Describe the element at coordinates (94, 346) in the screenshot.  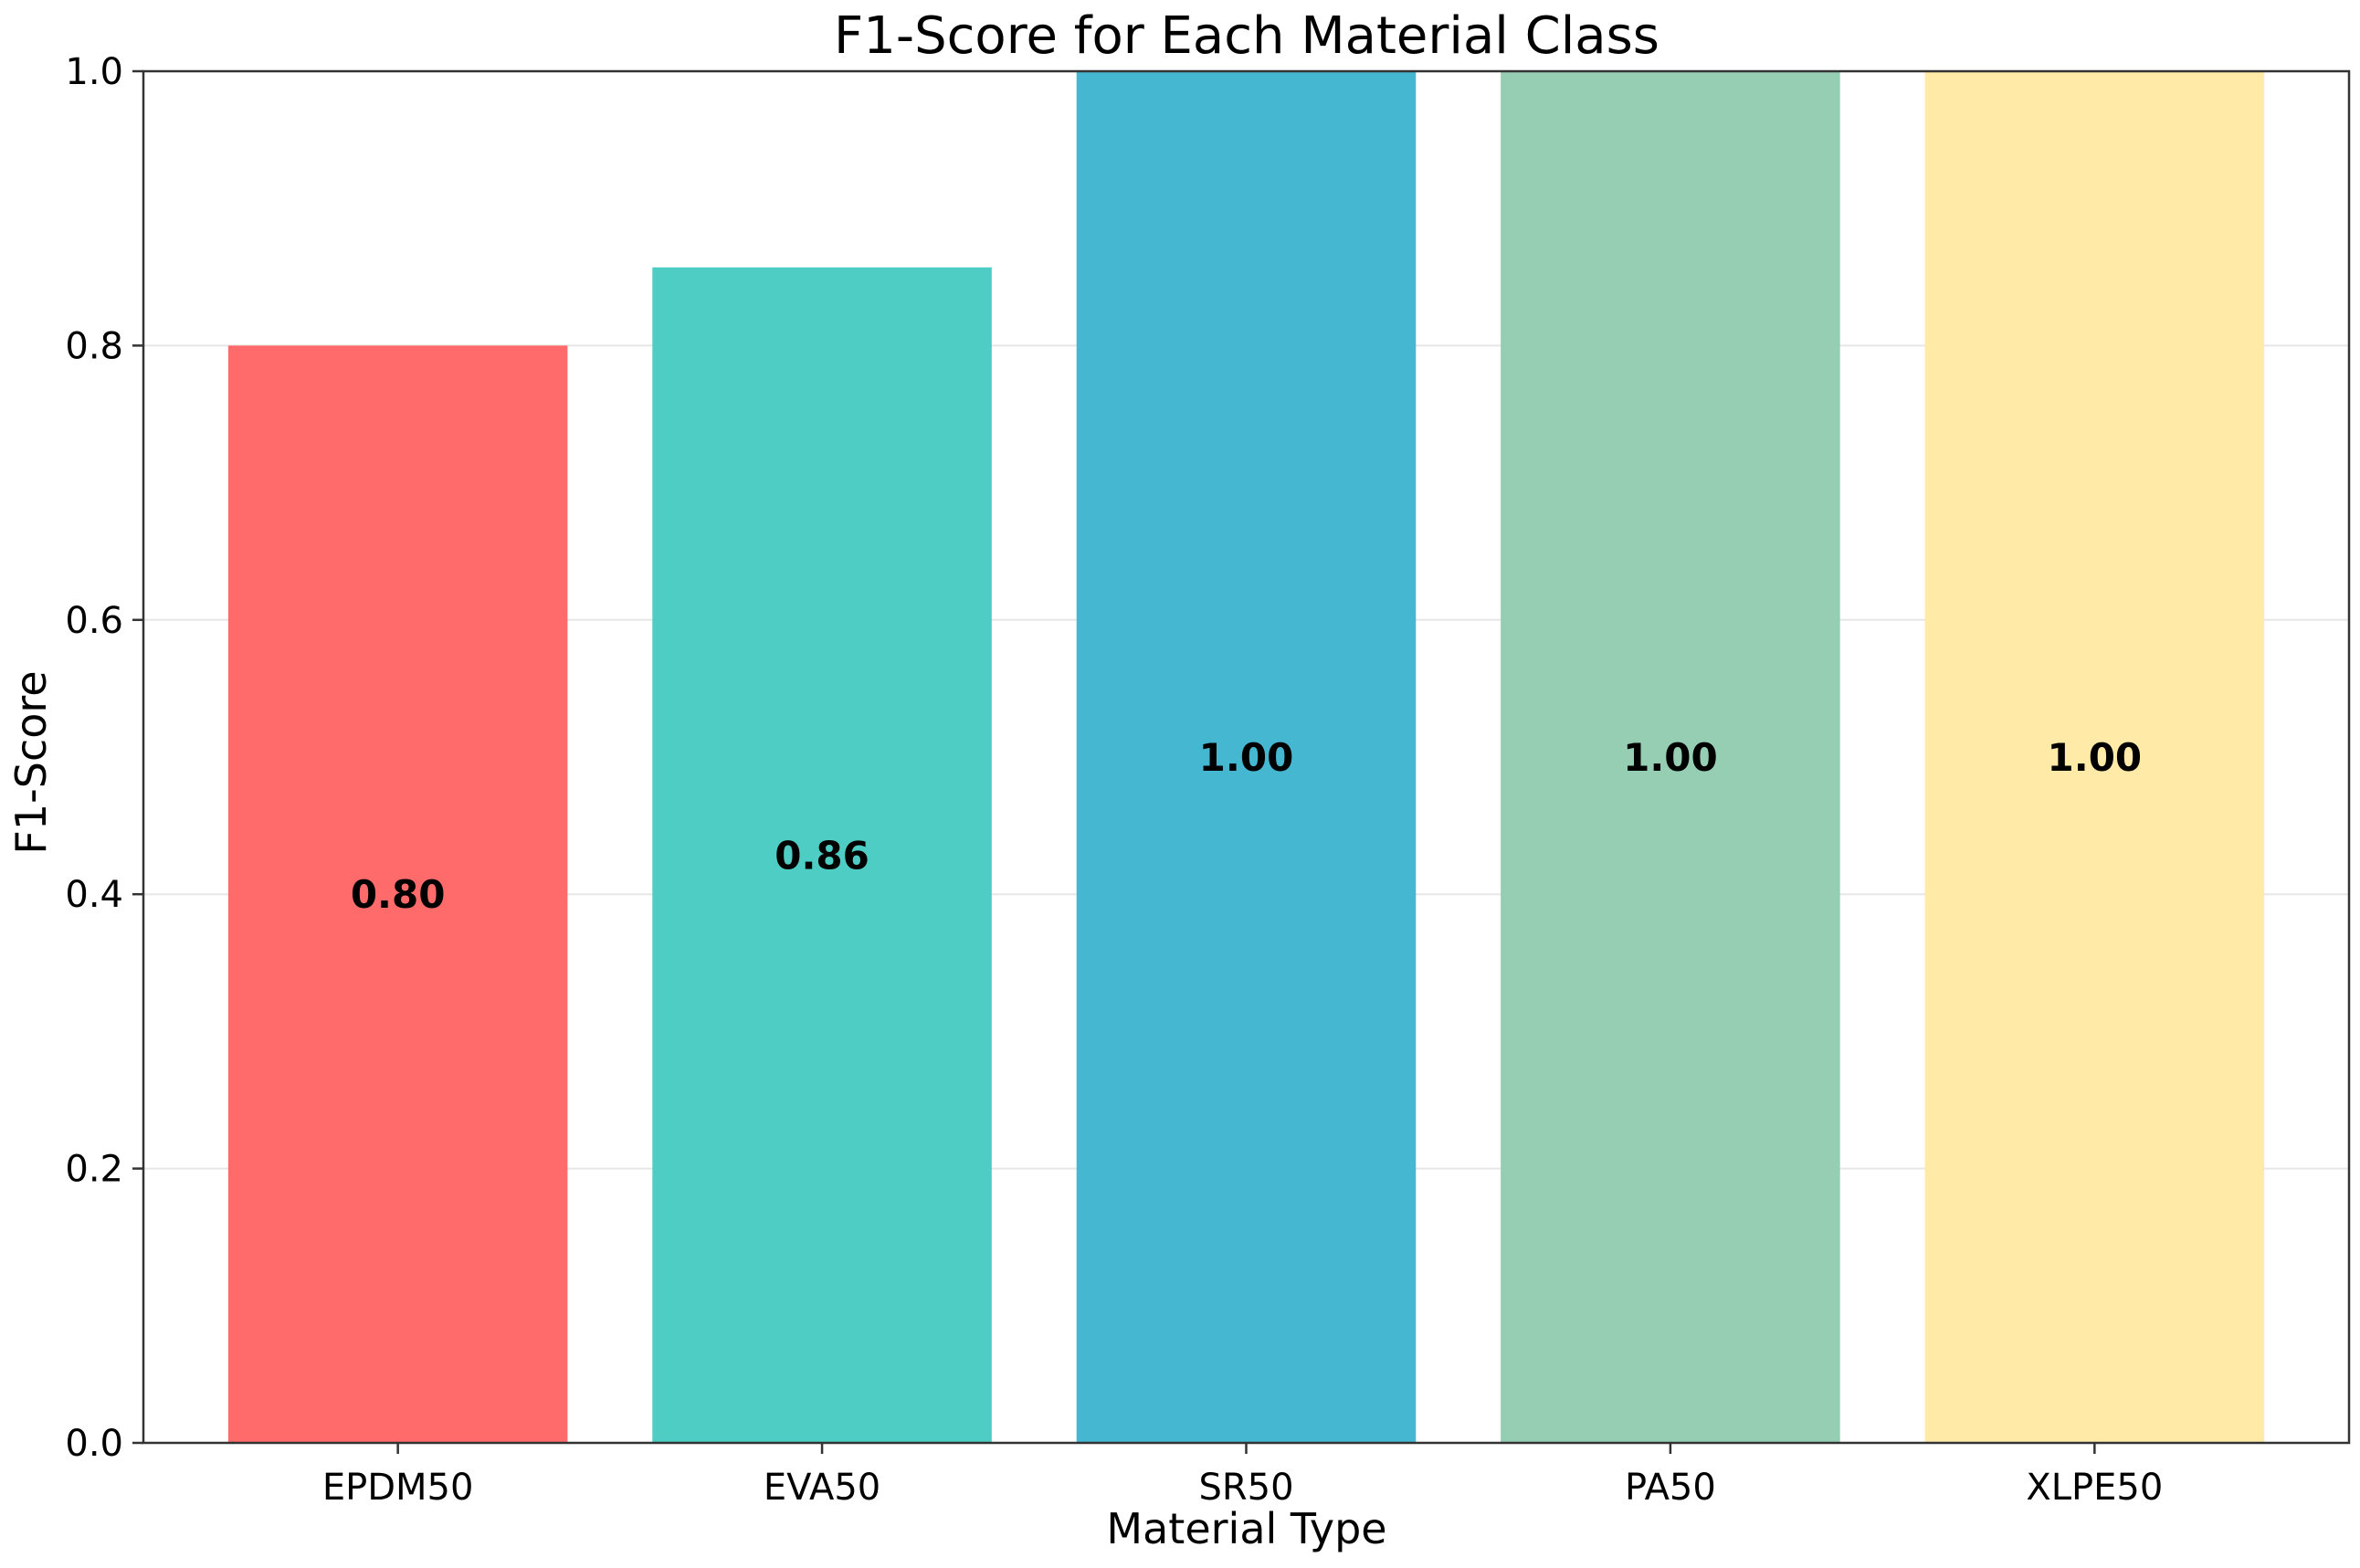
I see `y-tick-label: 0.8` at that location.